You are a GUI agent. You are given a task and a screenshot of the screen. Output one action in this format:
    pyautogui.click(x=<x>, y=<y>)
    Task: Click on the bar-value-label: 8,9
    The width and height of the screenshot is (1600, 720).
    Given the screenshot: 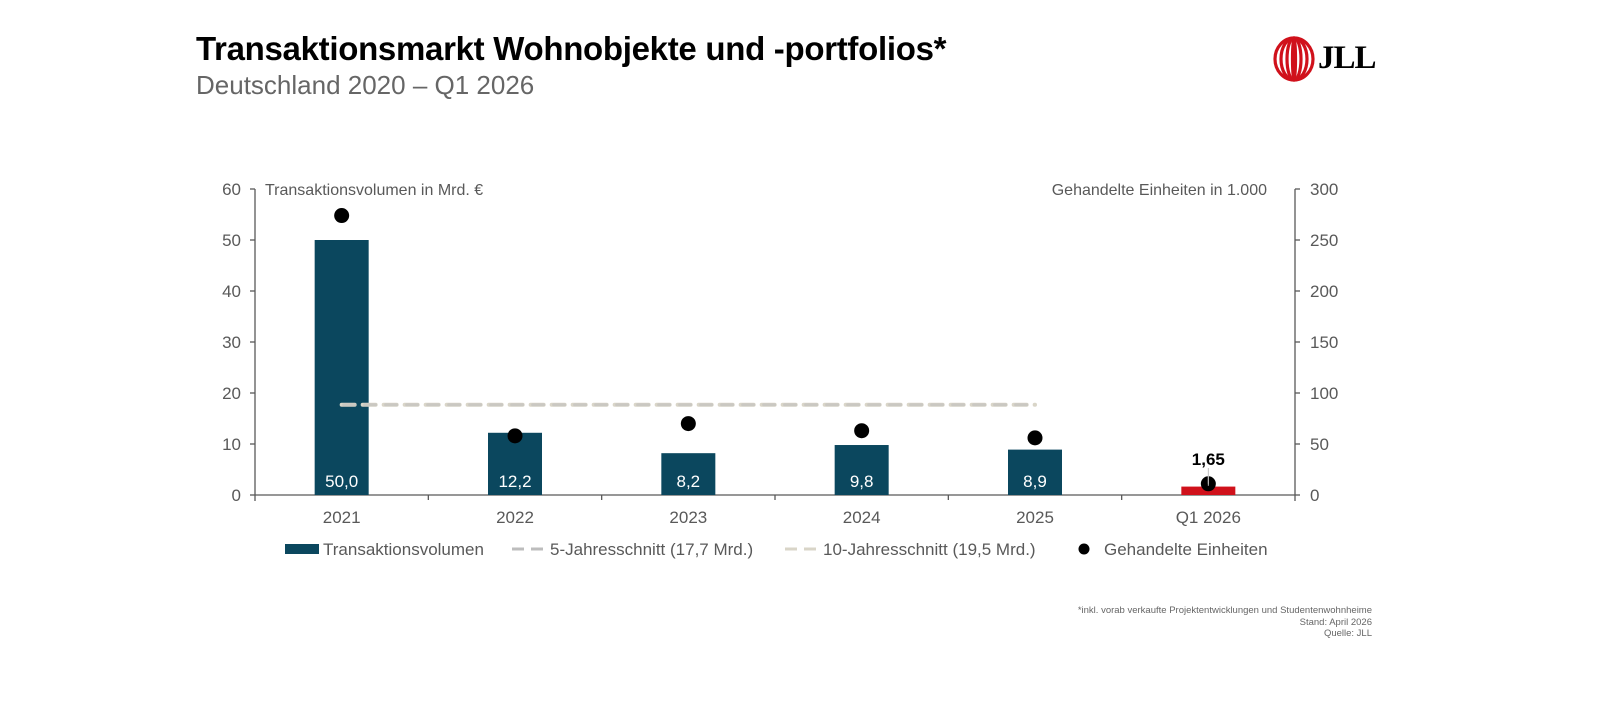 What is the action you would take?
    pyautogui.click(x=1035, y=481)
    